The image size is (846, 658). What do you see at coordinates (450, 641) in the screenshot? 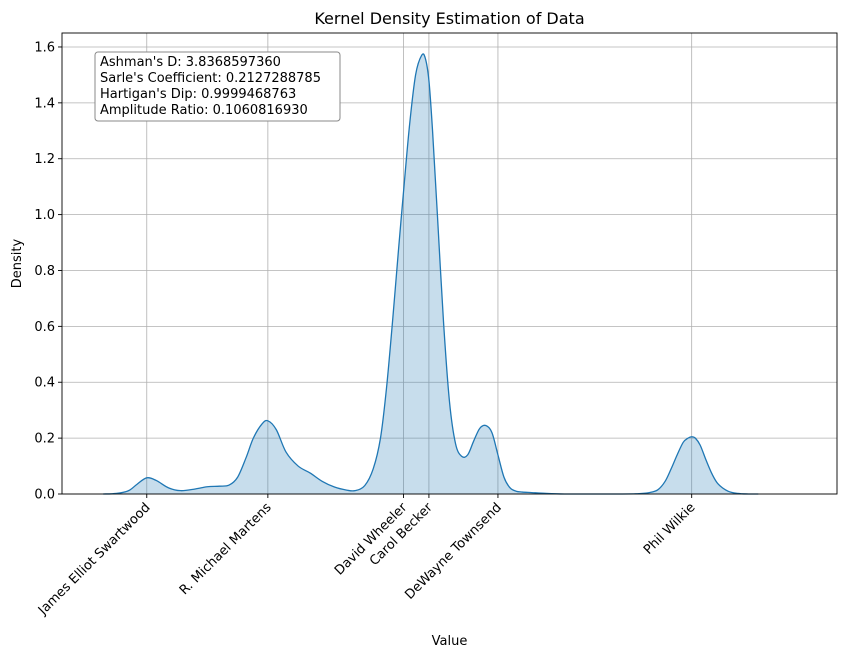
I see `x-axis-label: Value` at bounding box center [450, 641].